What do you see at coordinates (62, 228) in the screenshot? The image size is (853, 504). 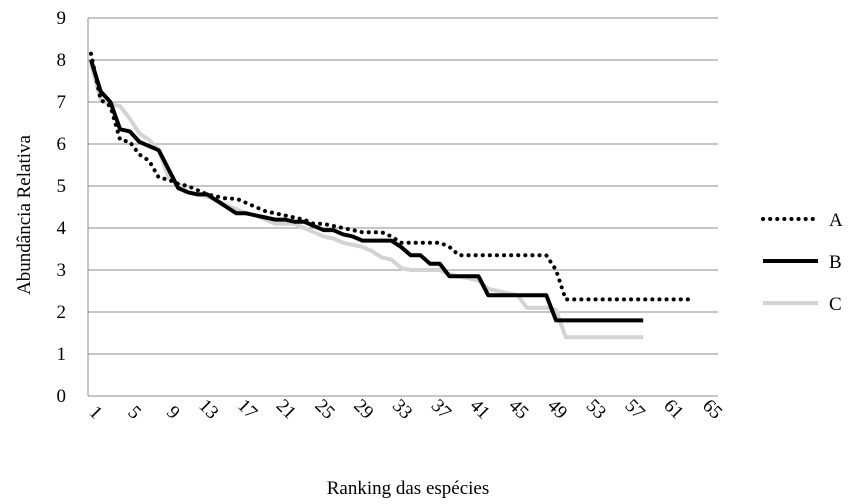 I see `y-tick-label: 4` at bounding box center [62, 228].